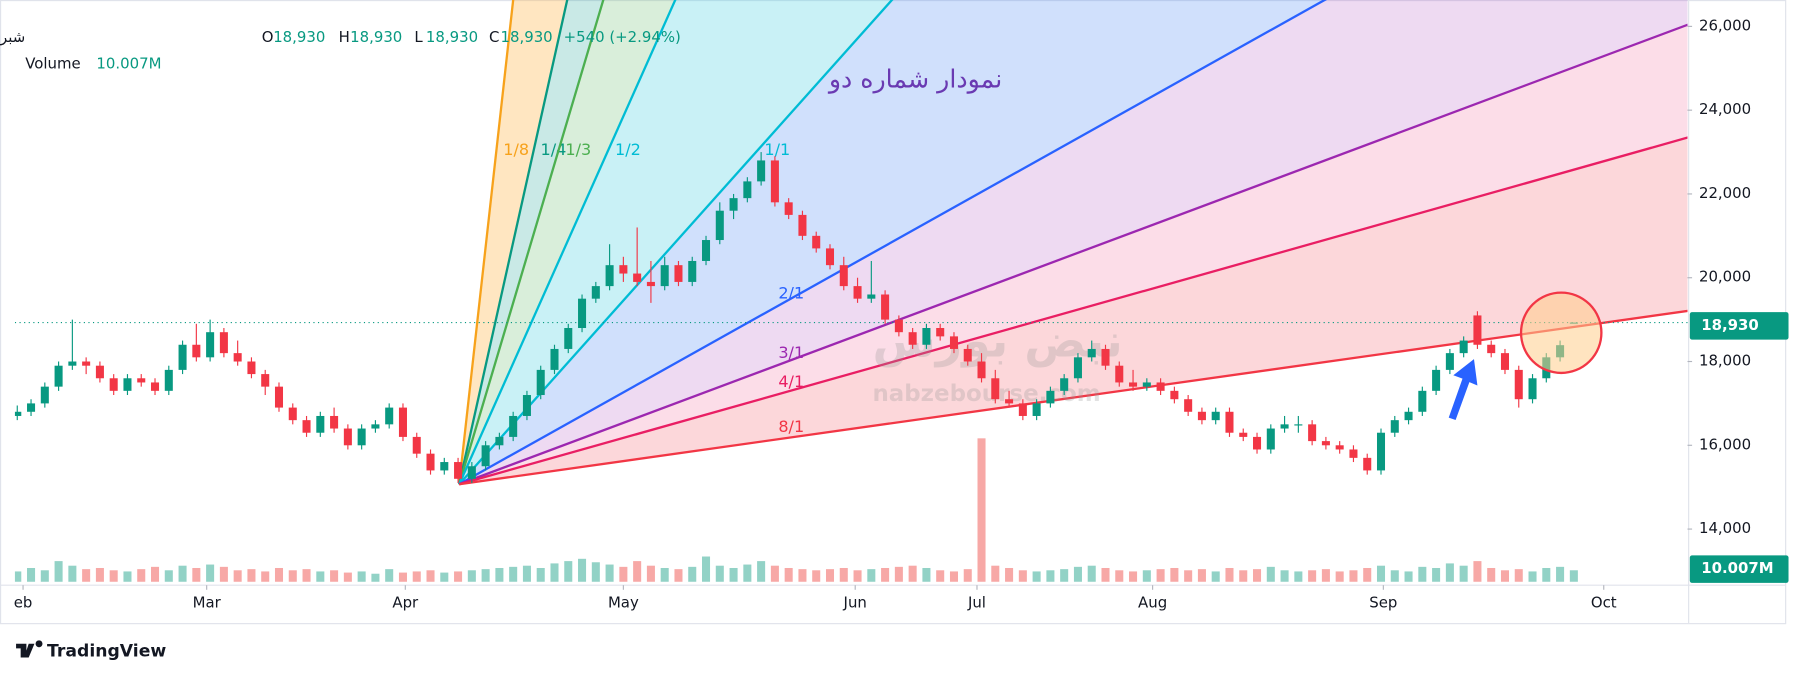  I want to click on price-tag-bg, so click(1739, 326).